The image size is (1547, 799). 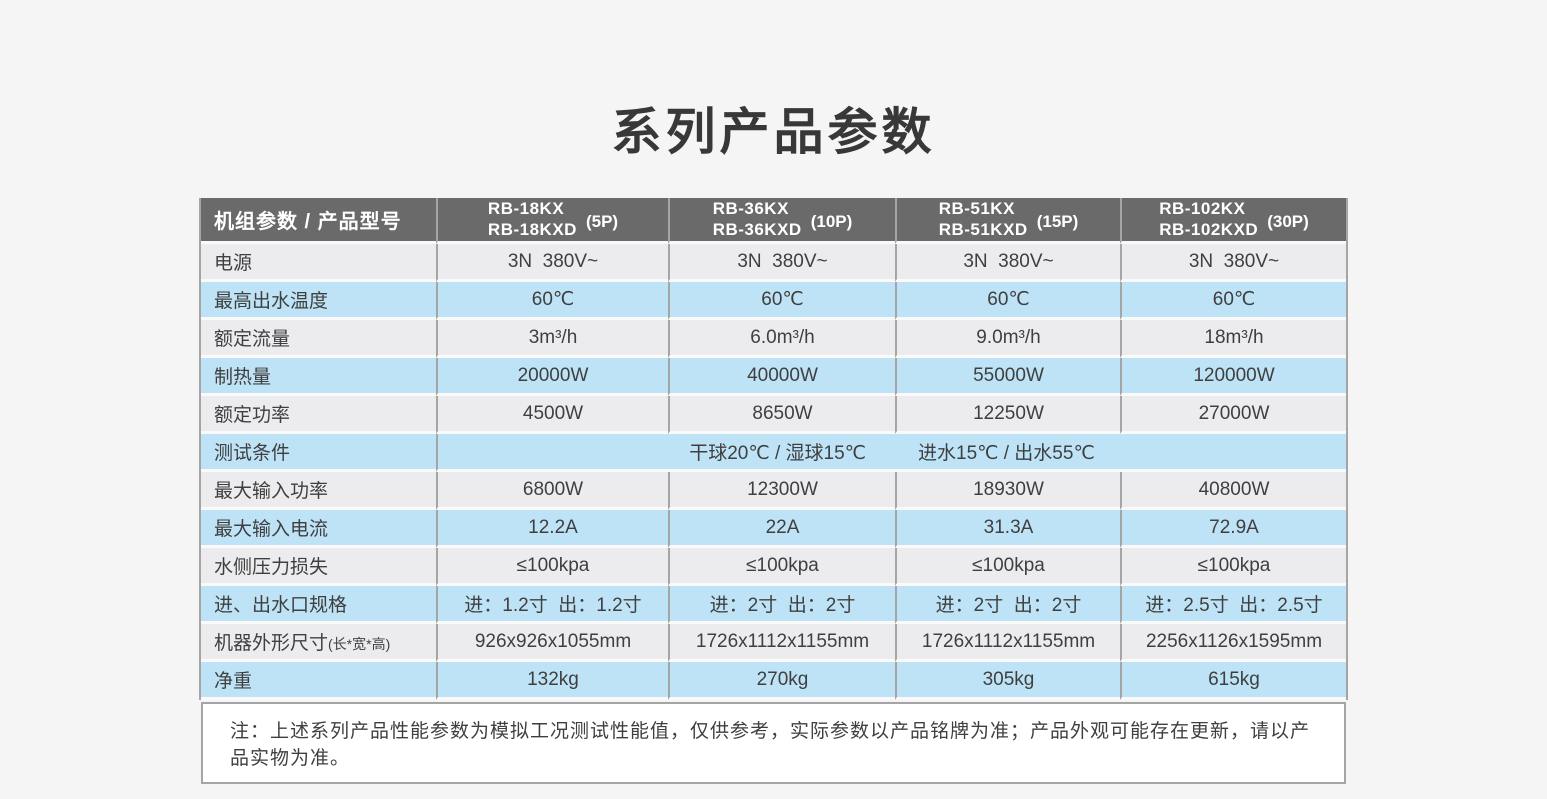 I want to click on column-header-rb51: RB-51KX RB-51KXD (15P), so click(x=1007, y=221).